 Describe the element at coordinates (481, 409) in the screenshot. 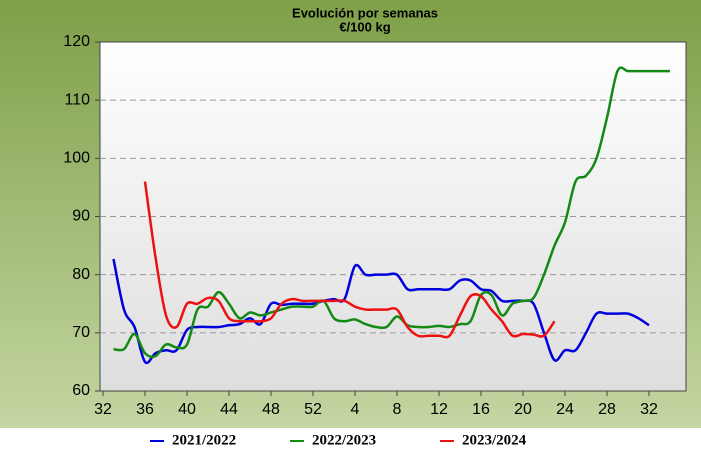

I see `x-tick-label: 16` at that location.